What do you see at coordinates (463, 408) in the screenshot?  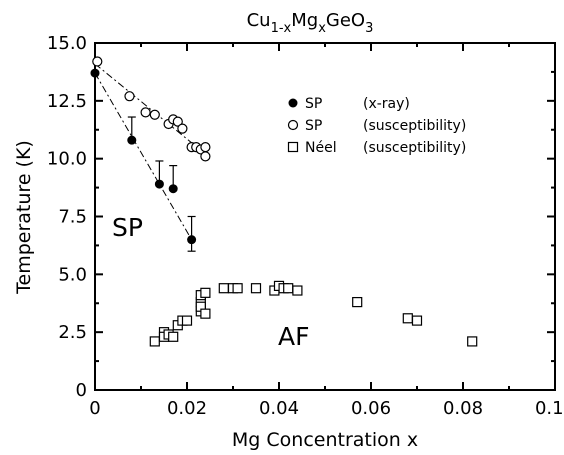 I see `x-tick-label: 0.08` at bounding box center [463, 408].